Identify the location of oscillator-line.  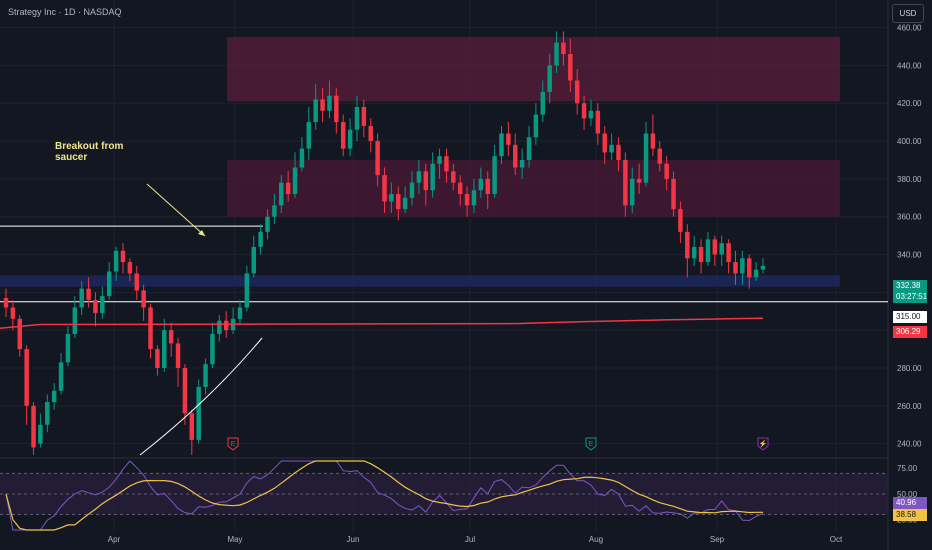
(384, 495).